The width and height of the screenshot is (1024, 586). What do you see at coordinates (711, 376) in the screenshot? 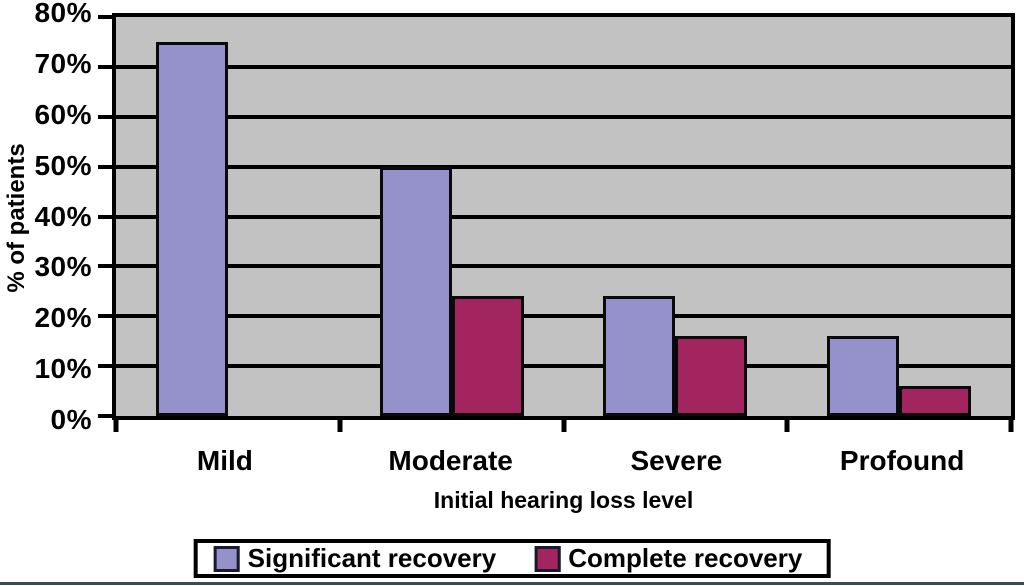
I see `bar-complete-recovery-severe` at bounding box center [711, 376].